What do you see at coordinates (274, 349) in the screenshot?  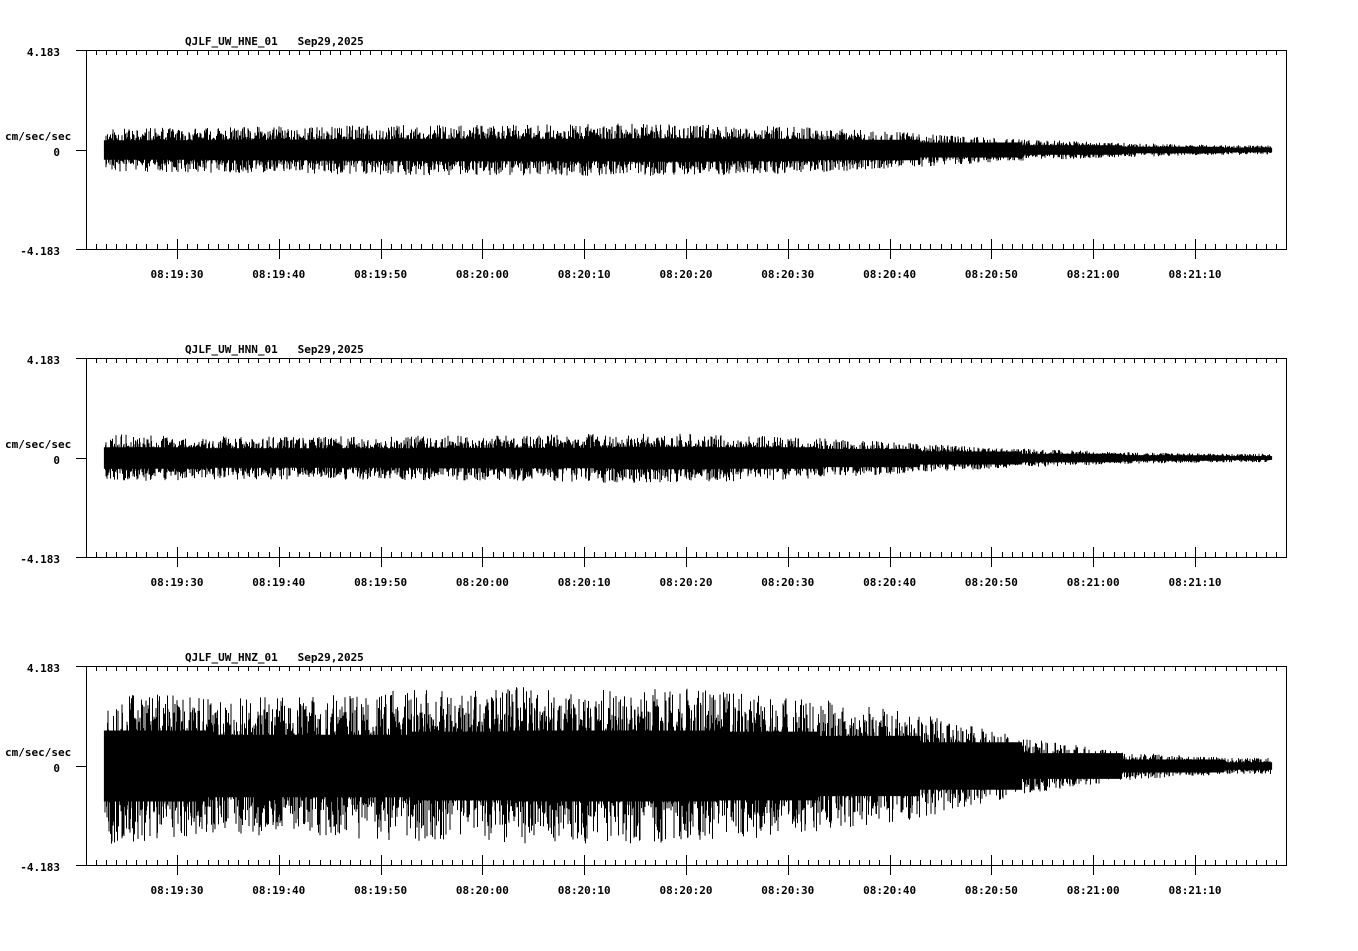 I see `chart-title: QJLF_UW_HNN_01 Sep29,2025` at bounding box center [274, 349].